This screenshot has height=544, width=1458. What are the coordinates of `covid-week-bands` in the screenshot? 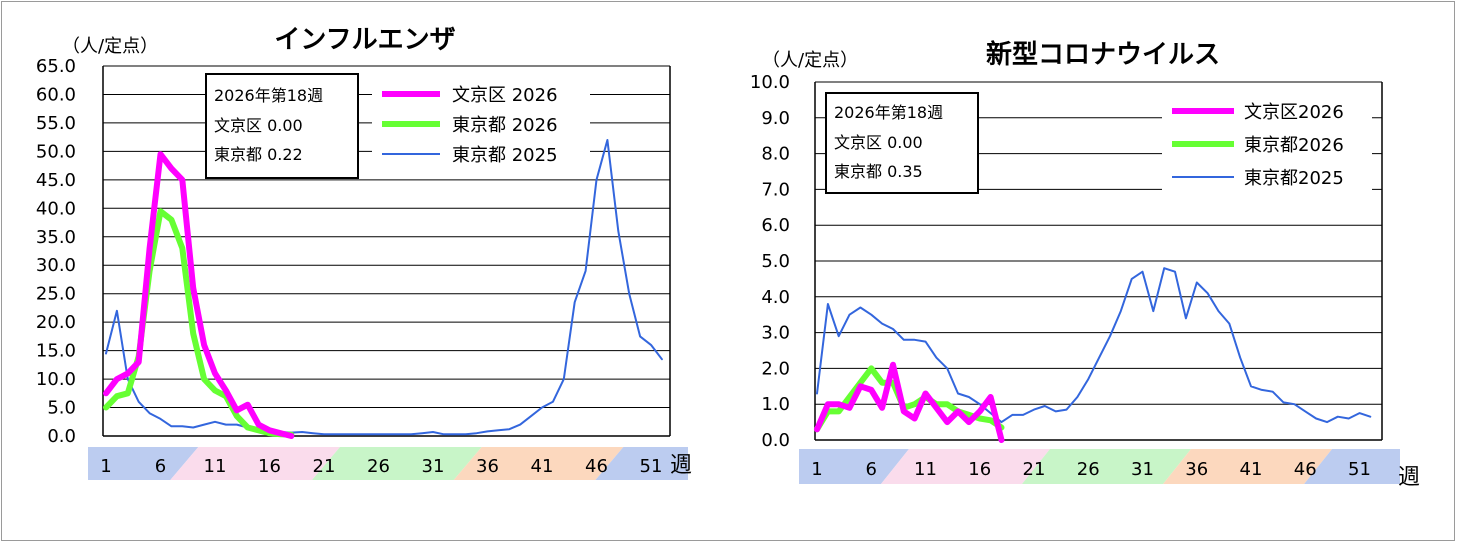 It's located at (1099, 466).